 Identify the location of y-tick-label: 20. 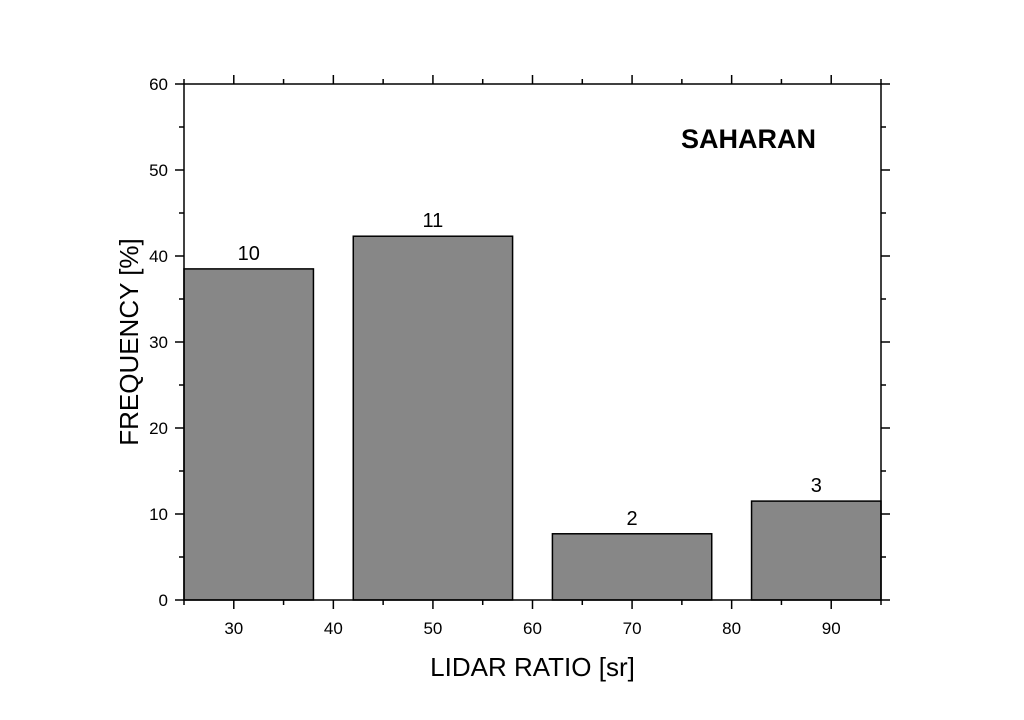
(158, 428).